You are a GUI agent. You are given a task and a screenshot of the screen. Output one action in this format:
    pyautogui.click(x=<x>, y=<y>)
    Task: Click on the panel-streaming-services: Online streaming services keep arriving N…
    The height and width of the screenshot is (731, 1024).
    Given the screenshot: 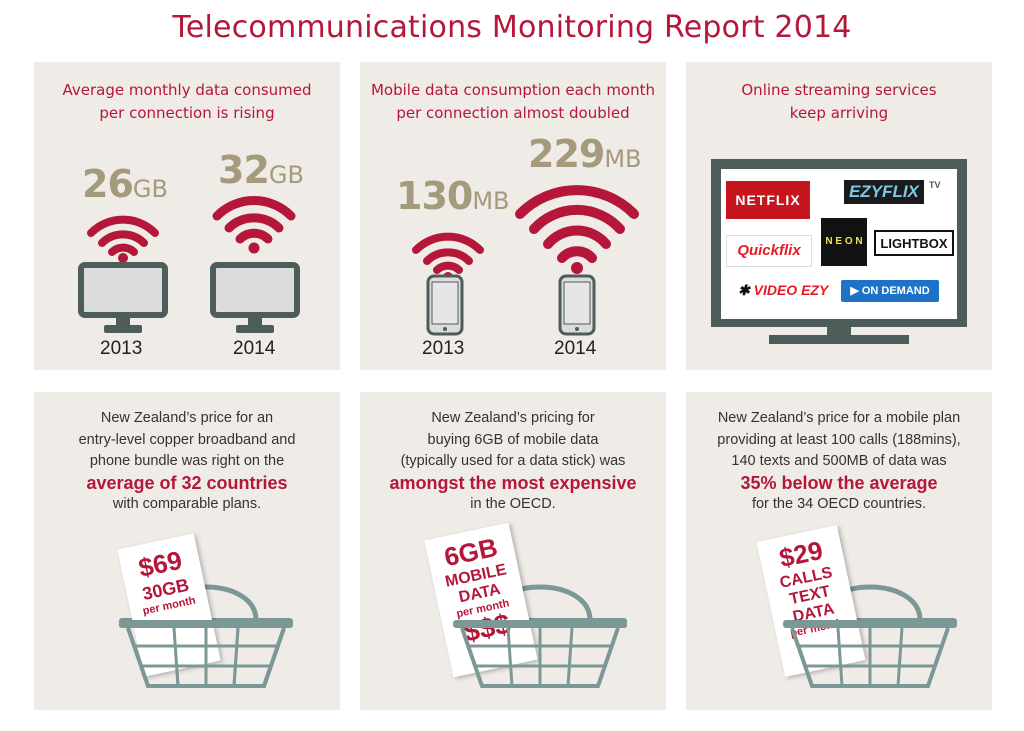 What is the action you would take?
    pyautogui.click(x=839, y=216)
    